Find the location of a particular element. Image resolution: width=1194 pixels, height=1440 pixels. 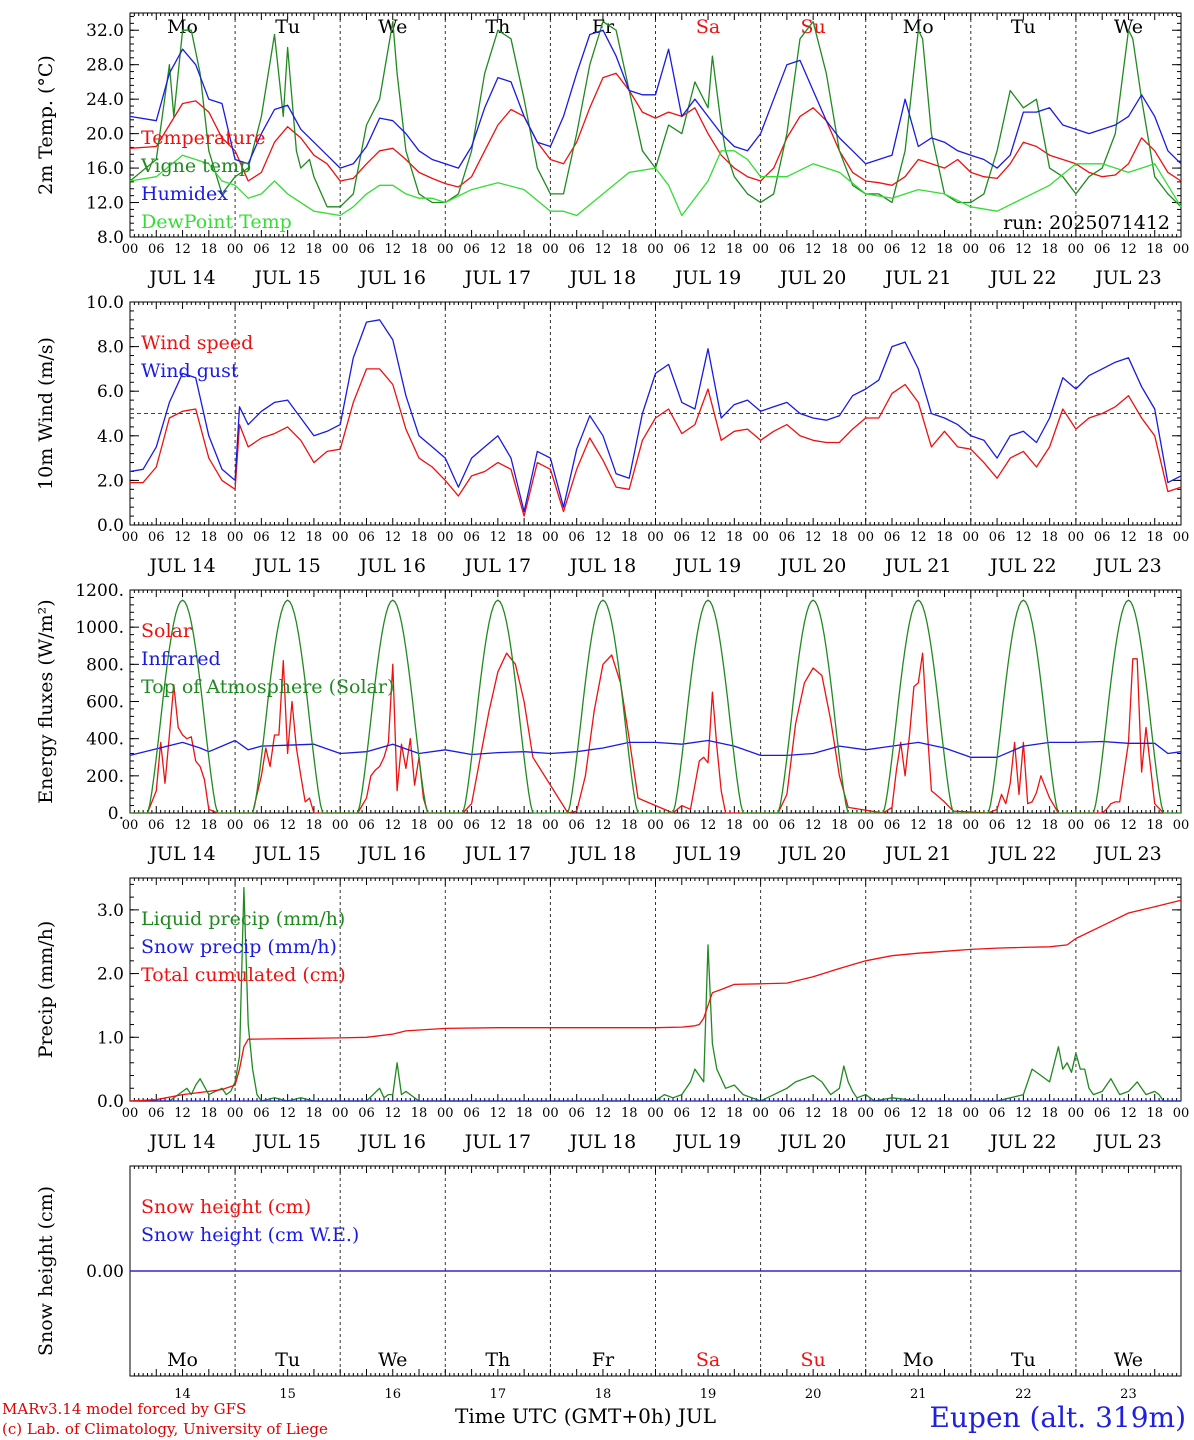

legend-label: Snow height (cm) is located at coordinates (226, 1207).